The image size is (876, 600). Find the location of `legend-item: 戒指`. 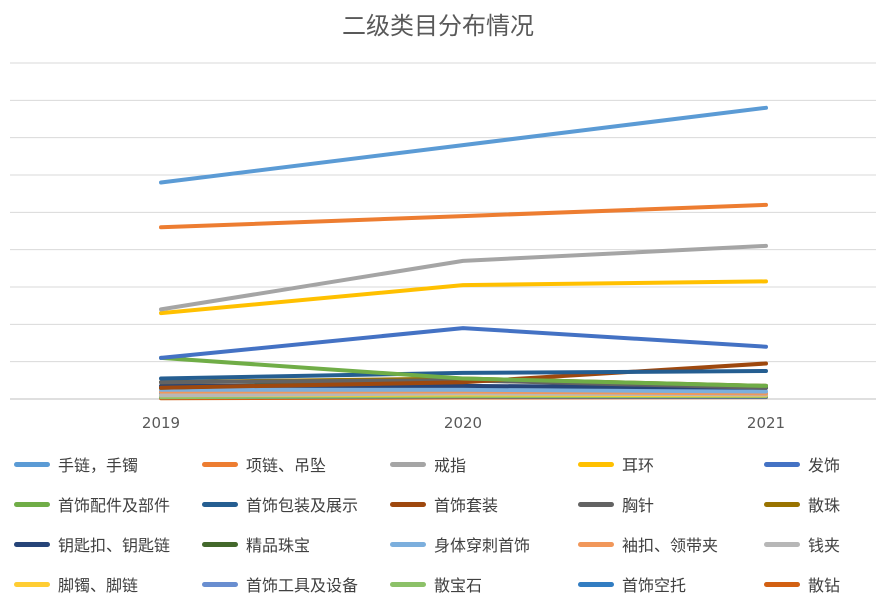

legend-item: 戒指 is located at coordinates (428, 464).